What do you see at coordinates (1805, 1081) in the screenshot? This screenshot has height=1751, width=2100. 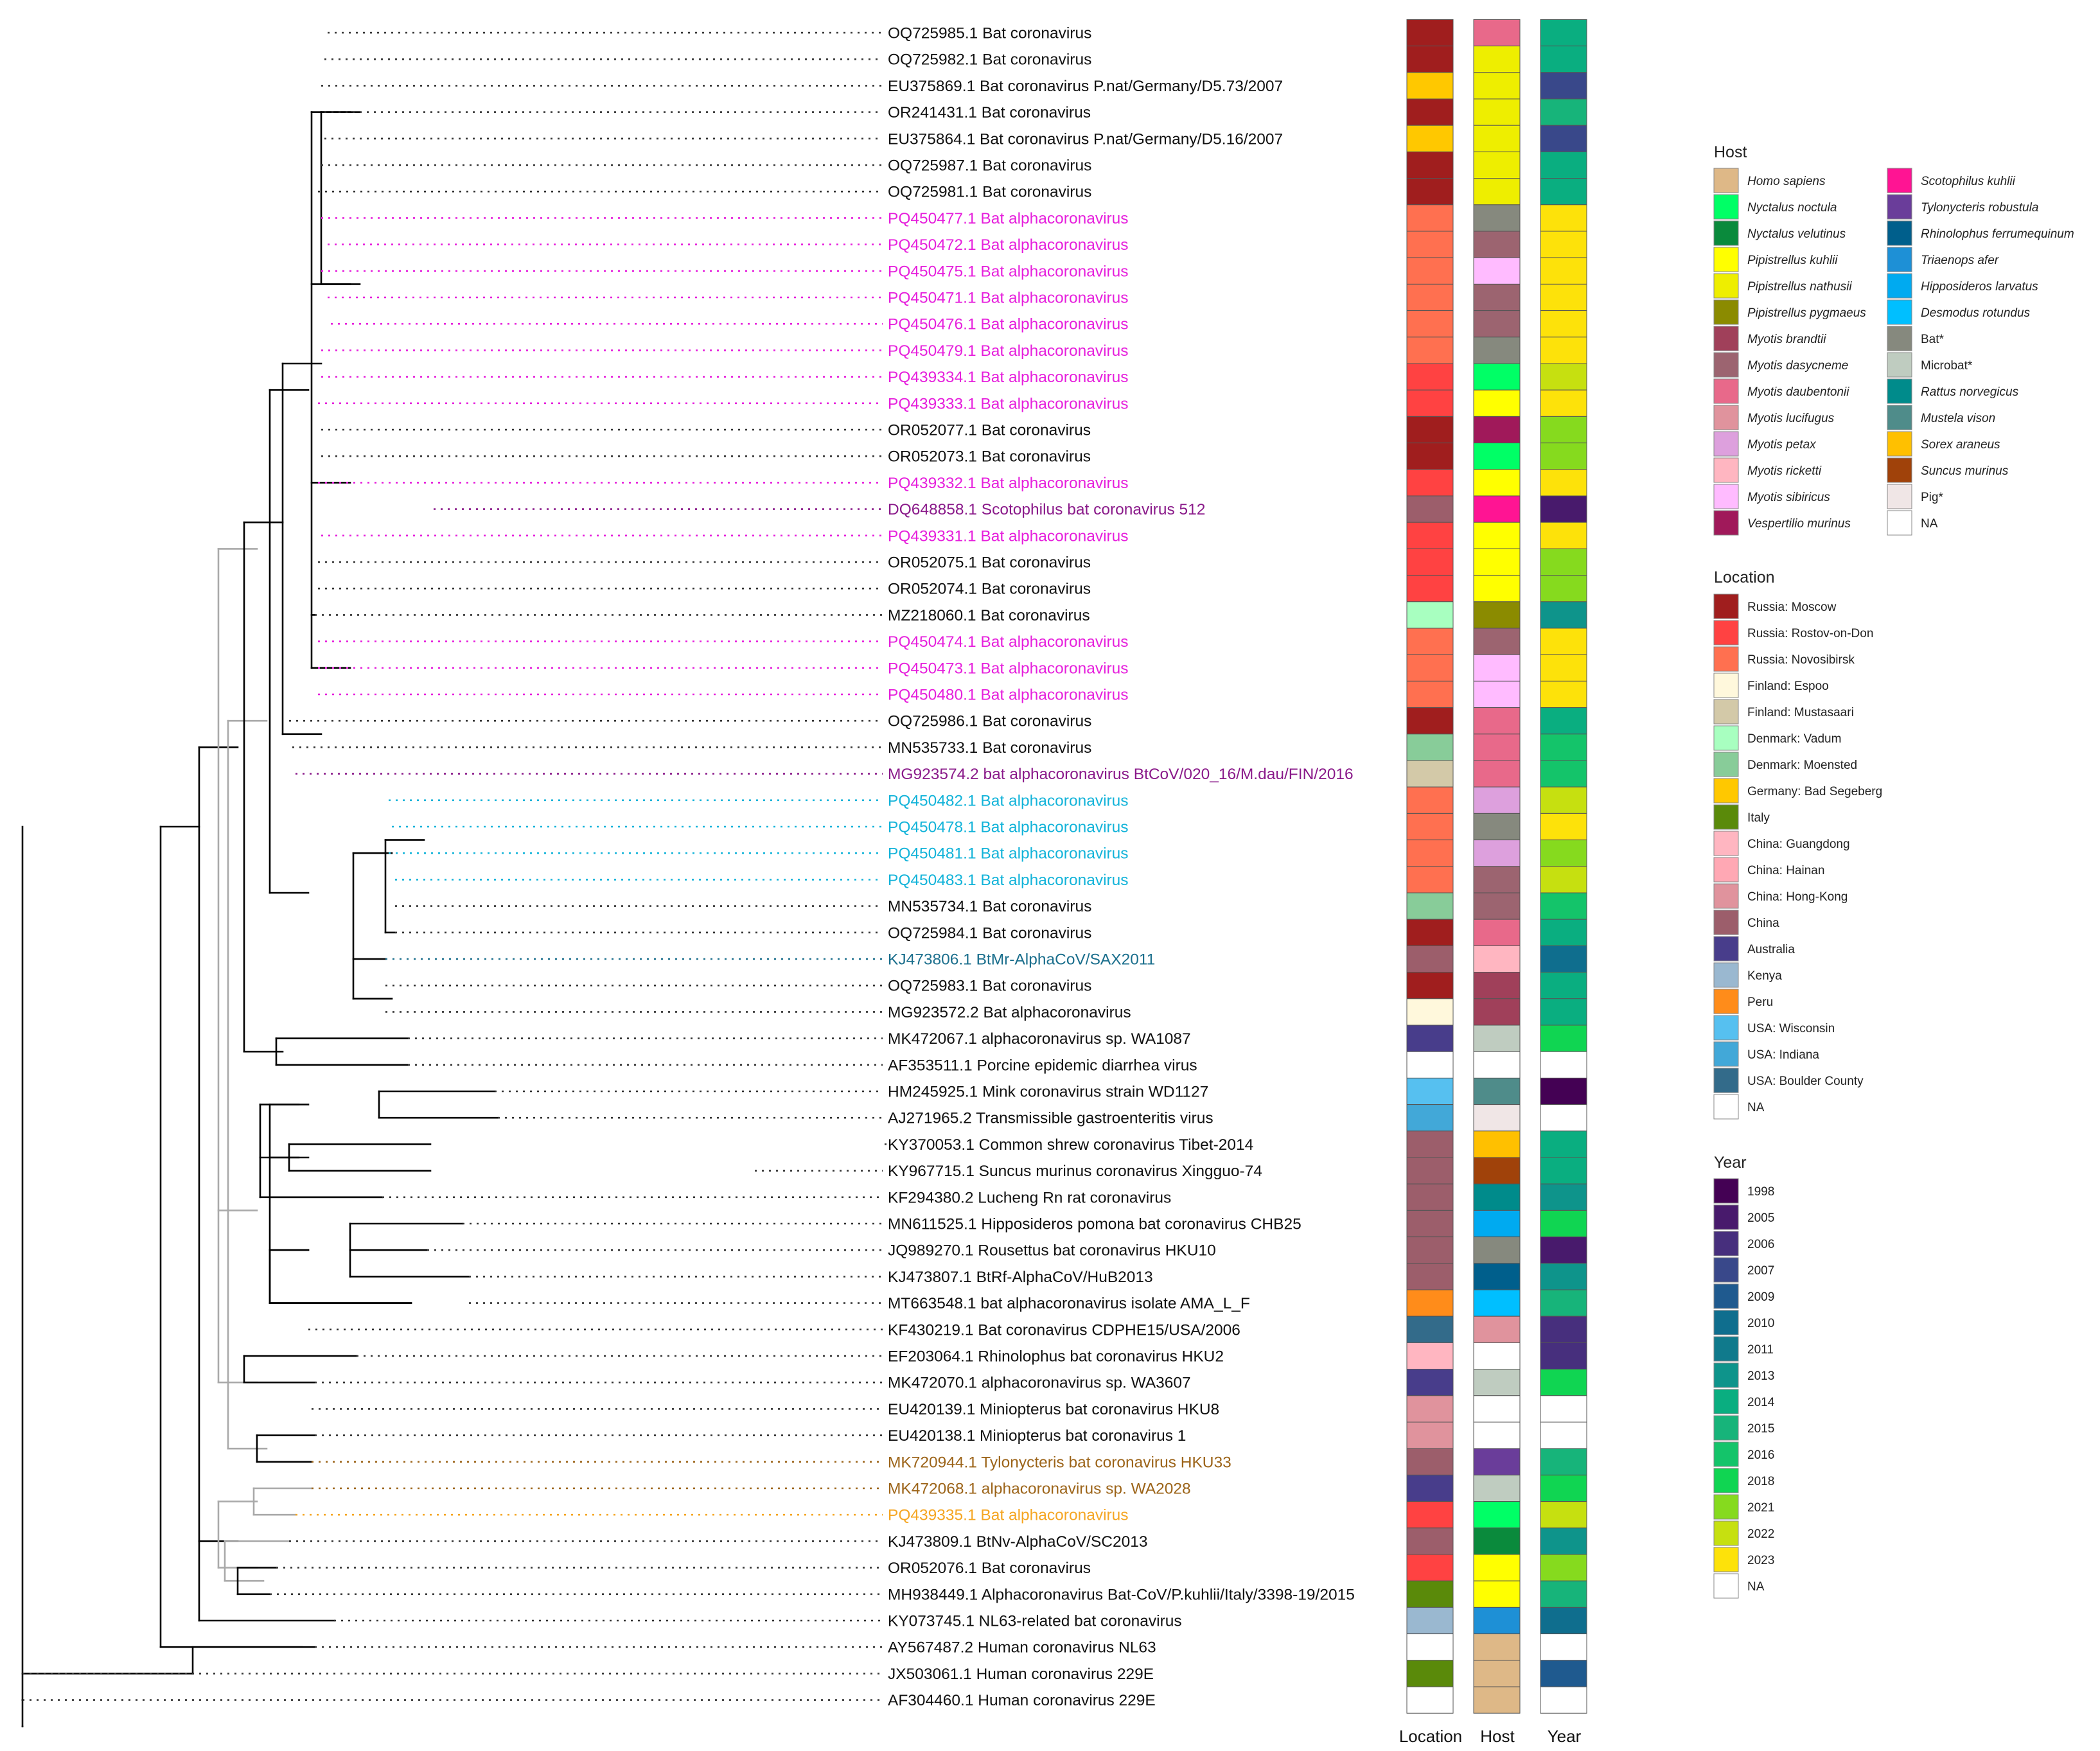 I see `location-legend-label: USA: Boulder County` at bounding box center [1805, 1081].